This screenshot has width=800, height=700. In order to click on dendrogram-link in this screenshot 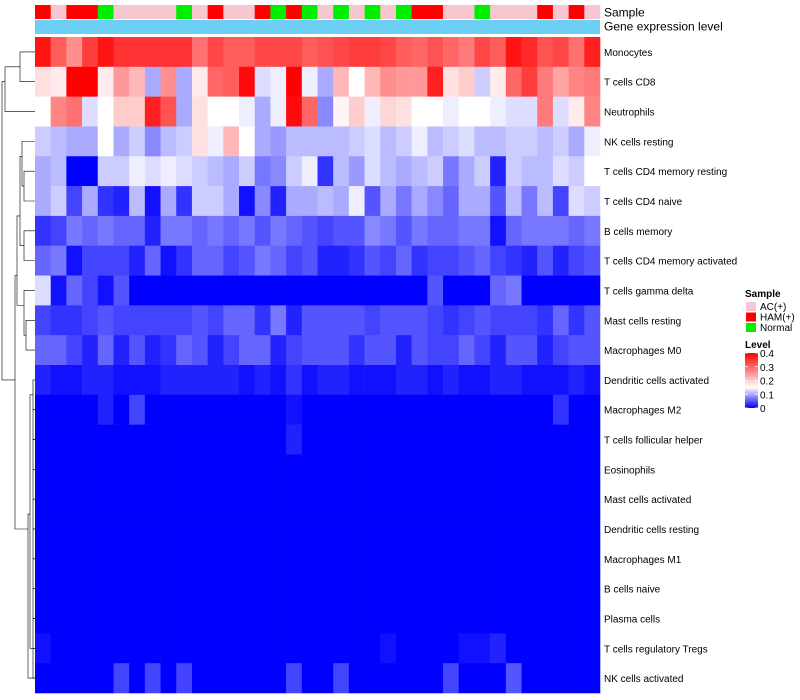, I will do `click(33, 573)`.